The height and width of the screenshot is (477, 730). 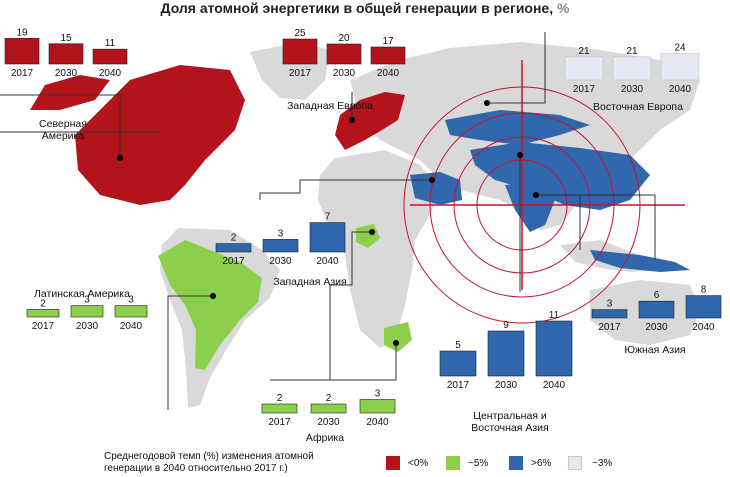 What do you see at coordinates (82, 294) in the screenshot?
I see `label-latin-america: Латинская Америка` at bounding box center [82, 294].